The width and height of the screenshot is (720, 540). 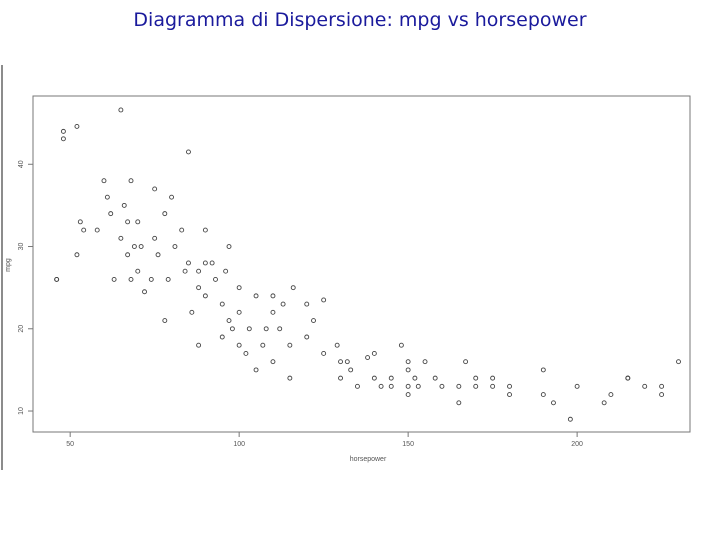 What do you see at coordinates (239, 444) in the screenshot?
I see `x-tick-label: 100` at bounding box center [239, 444].